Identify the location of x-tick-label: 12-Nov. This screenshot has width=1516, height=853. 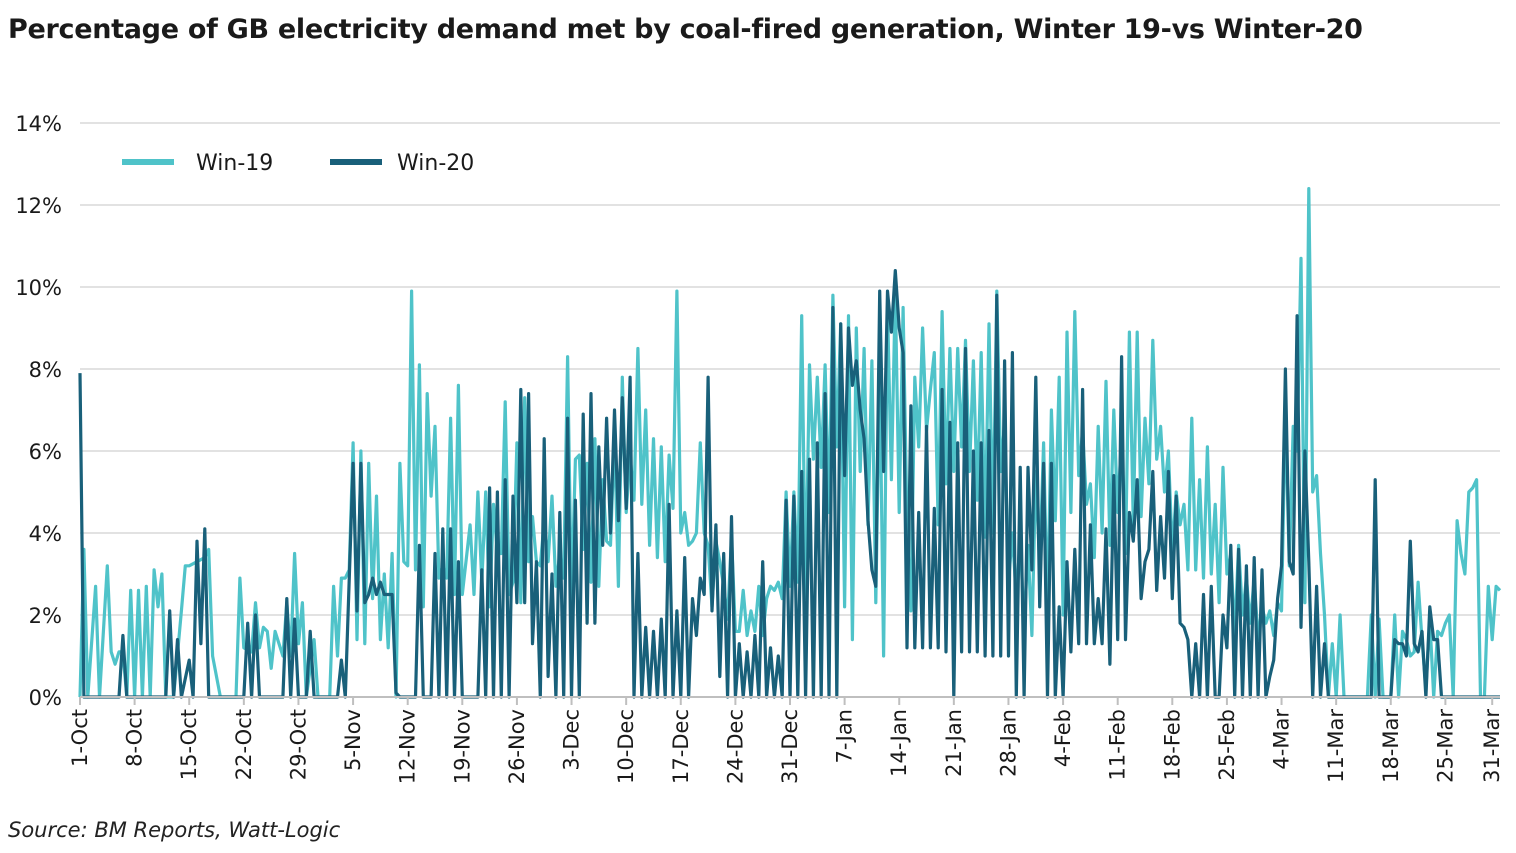
(408, 746).